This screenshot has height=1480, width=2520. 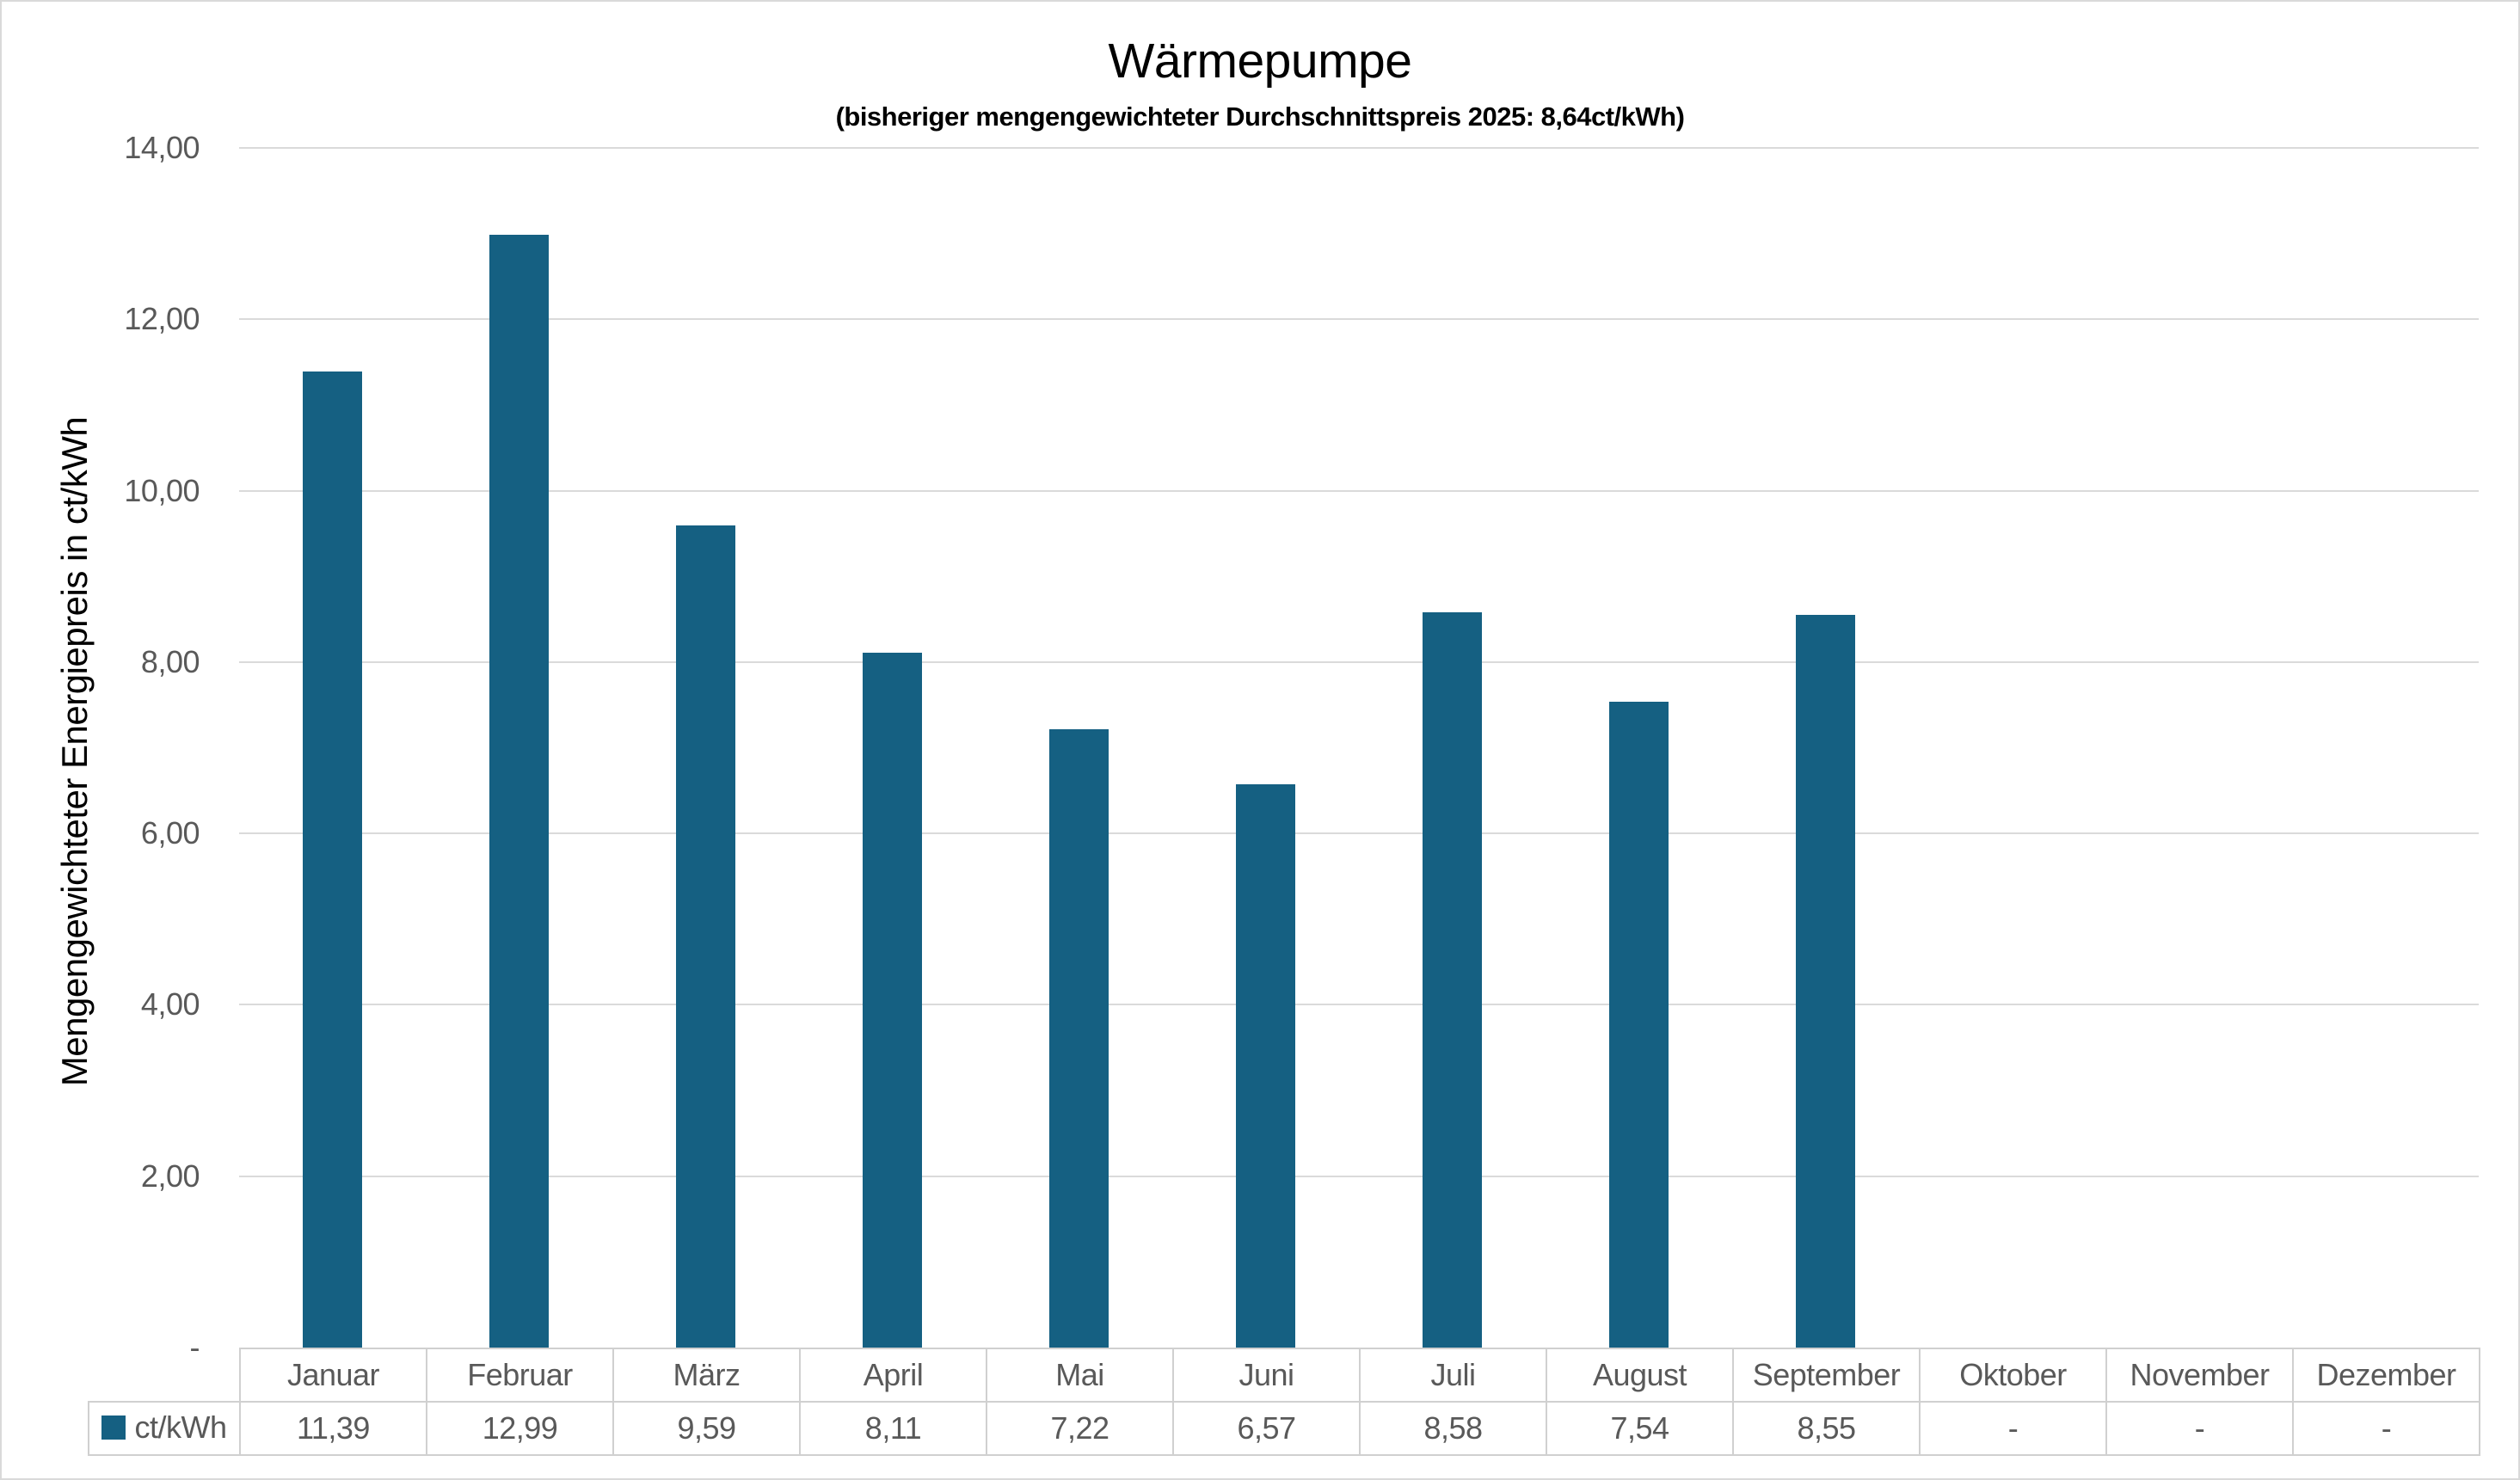 What do you see at coordinates (1640, 1428) in the screenshot?
I see `value-cell: 7,54` at bounding box center [1640, 1428].